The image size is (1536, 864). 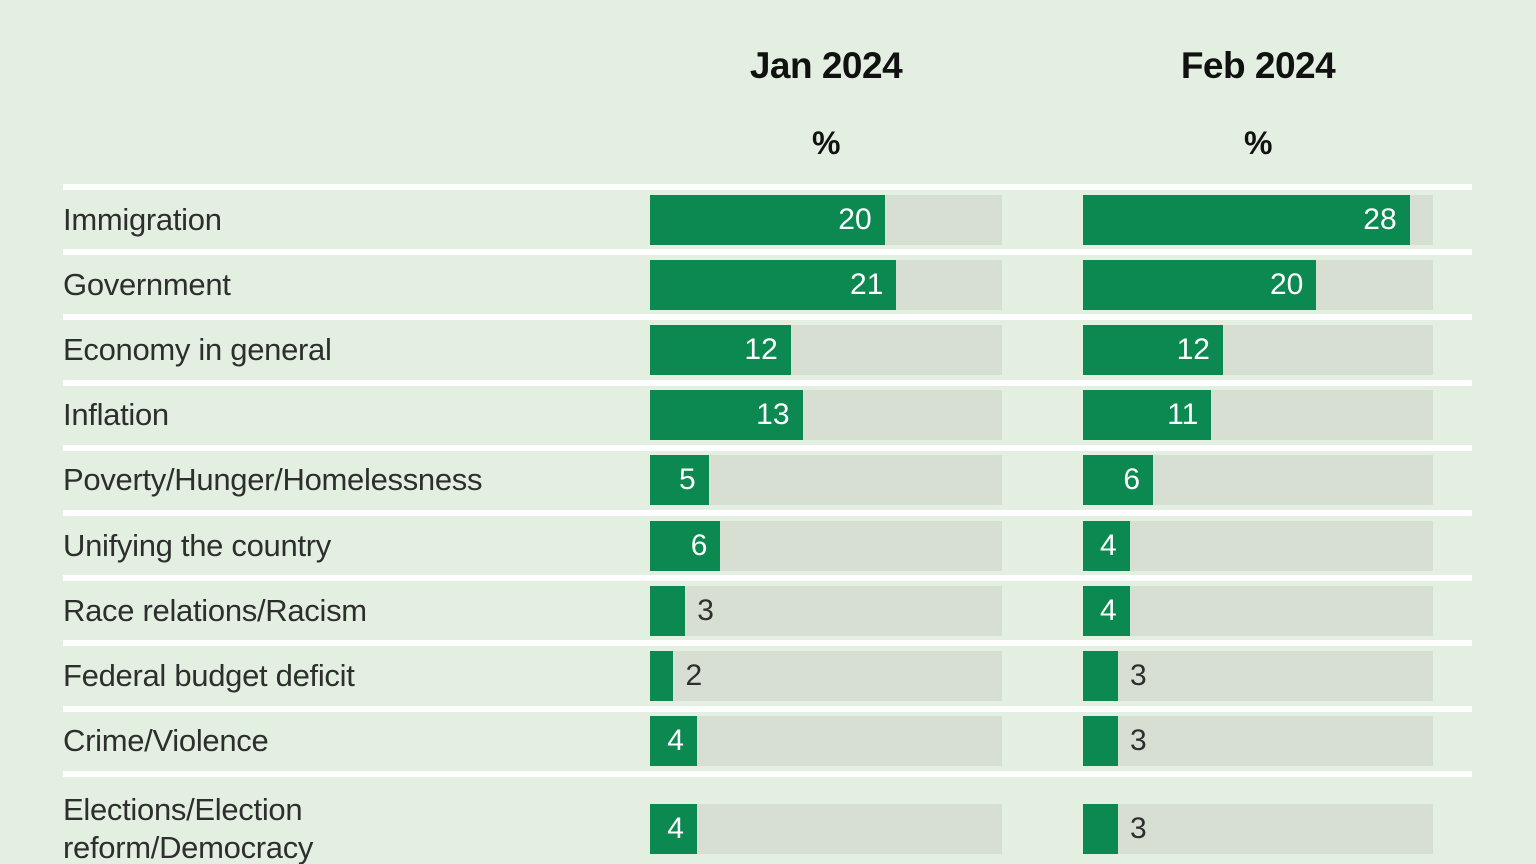 I want to click on column-header-feb: Feb 2024, so click(x=1258, y=65).